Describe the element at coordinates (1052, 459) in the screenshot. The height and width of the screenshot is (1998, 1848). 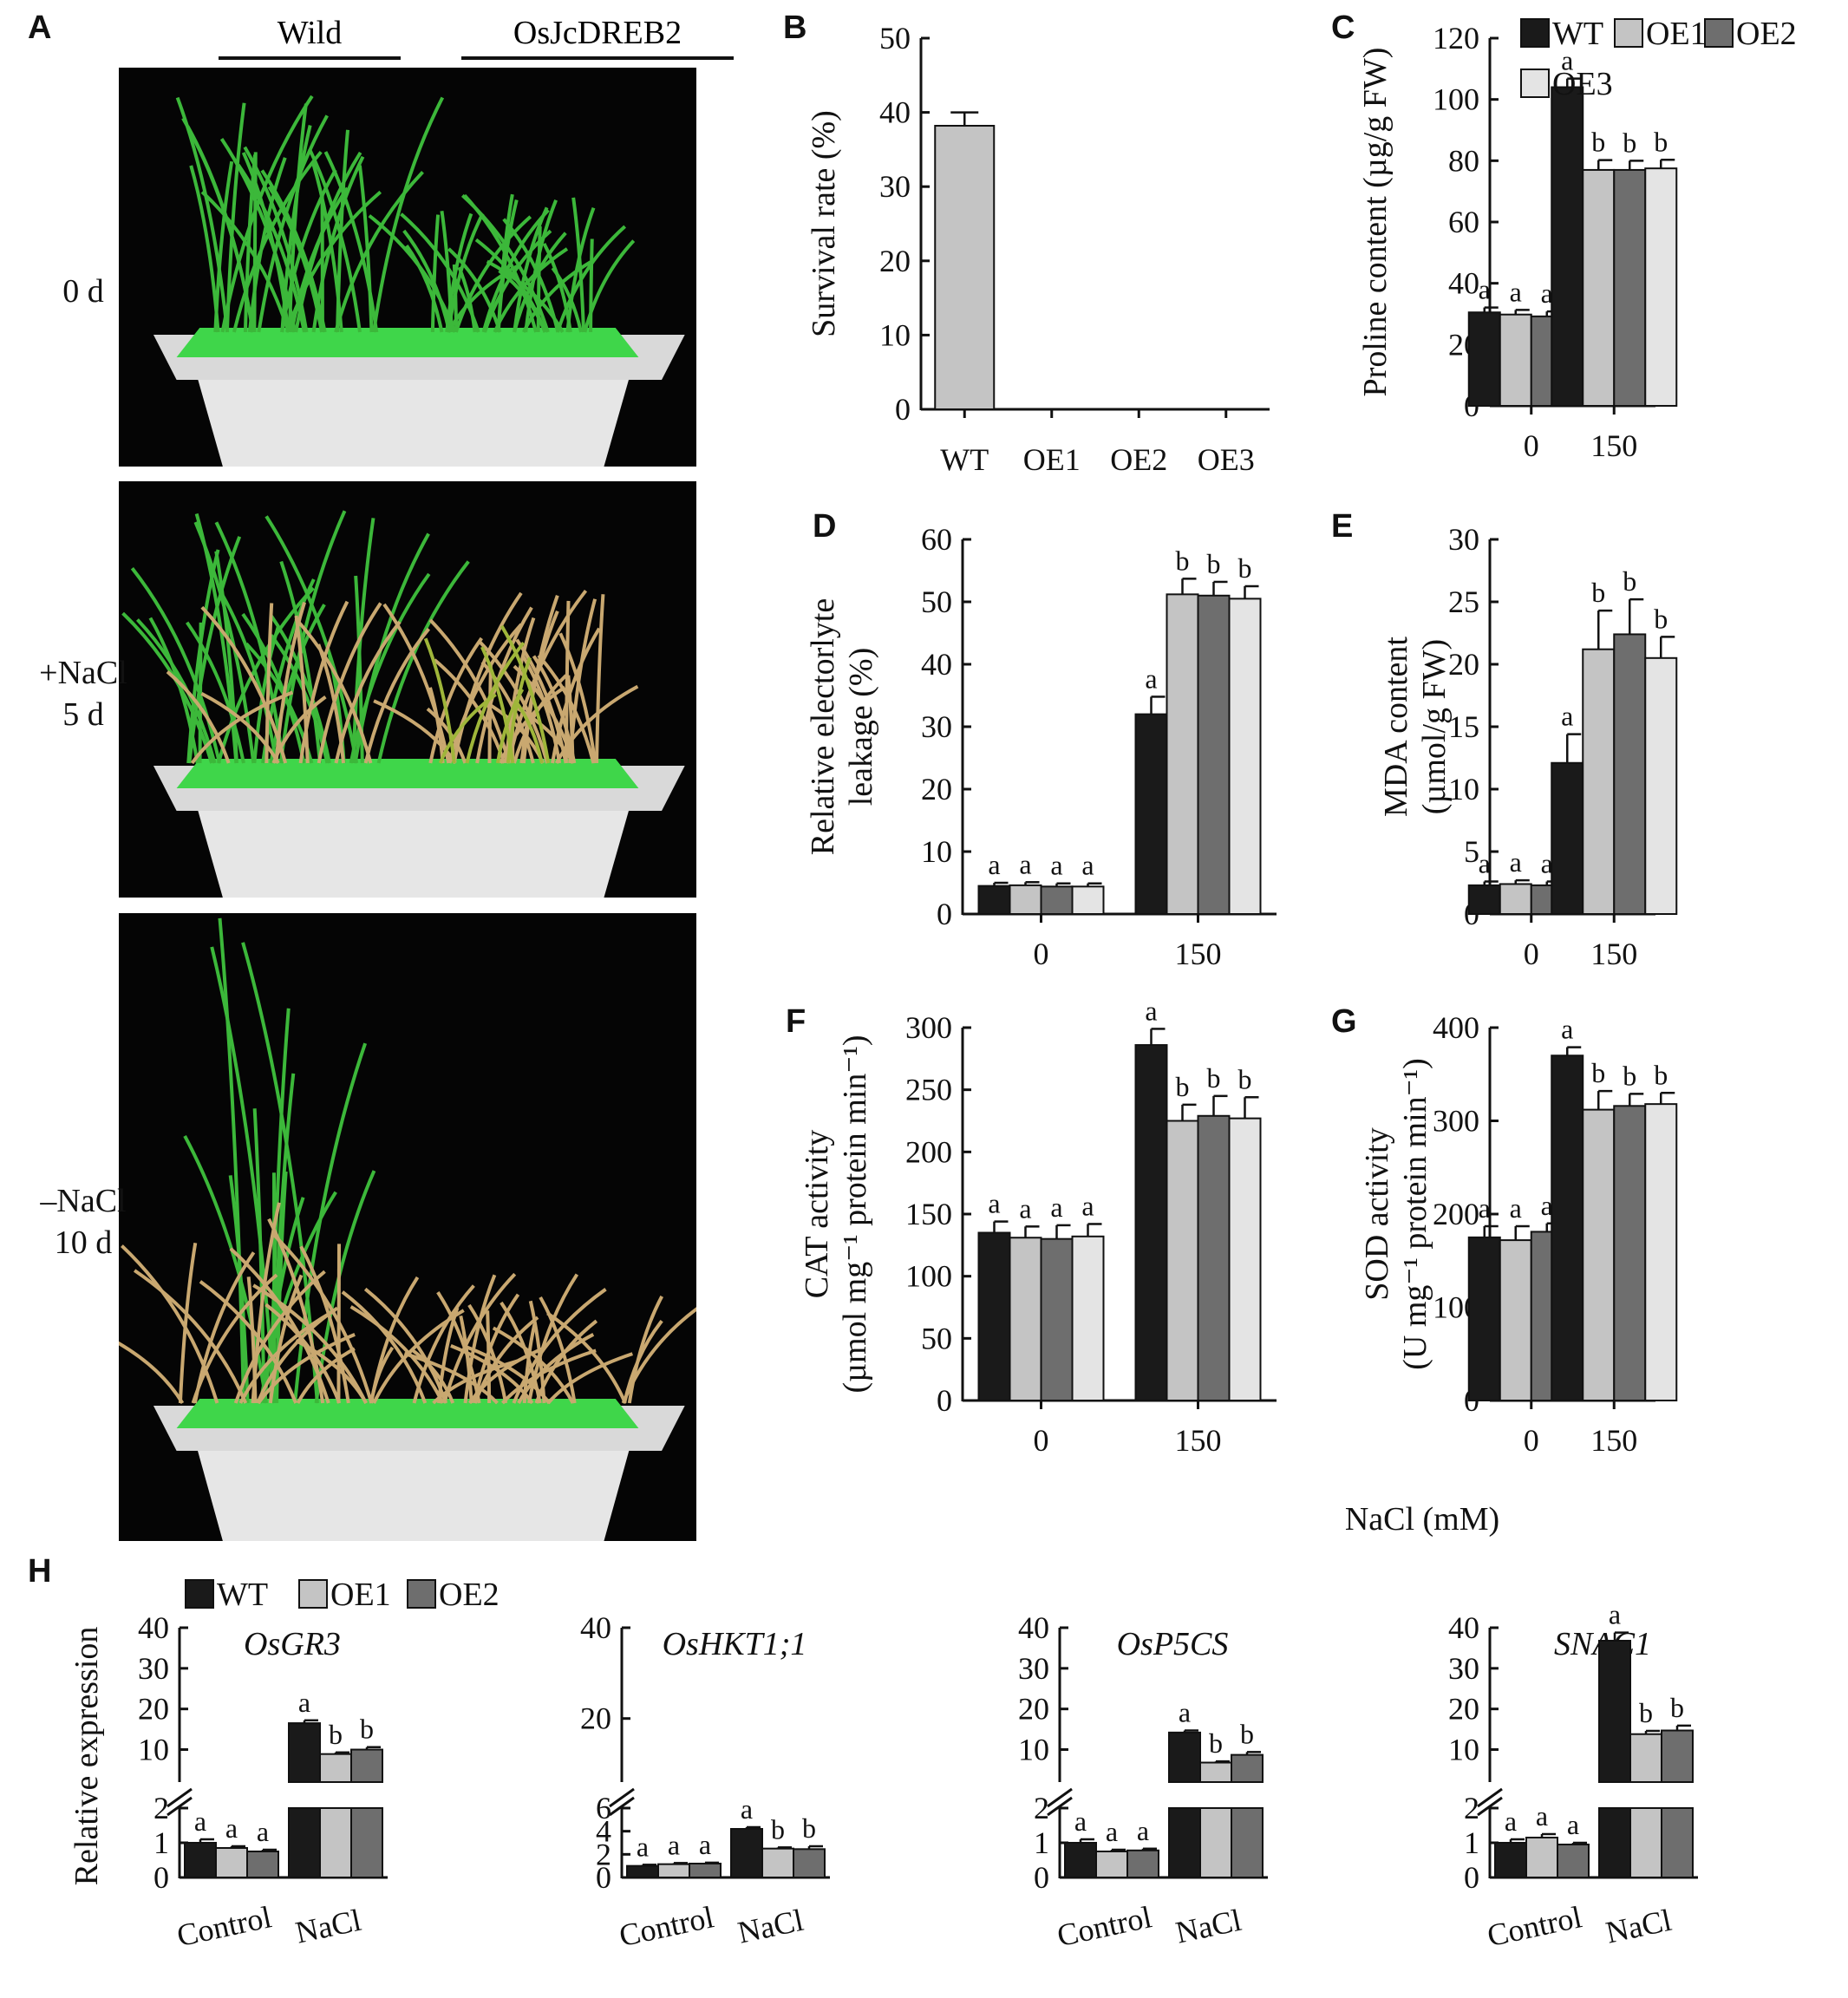
I see `x-tick-label: OE1` at that location.